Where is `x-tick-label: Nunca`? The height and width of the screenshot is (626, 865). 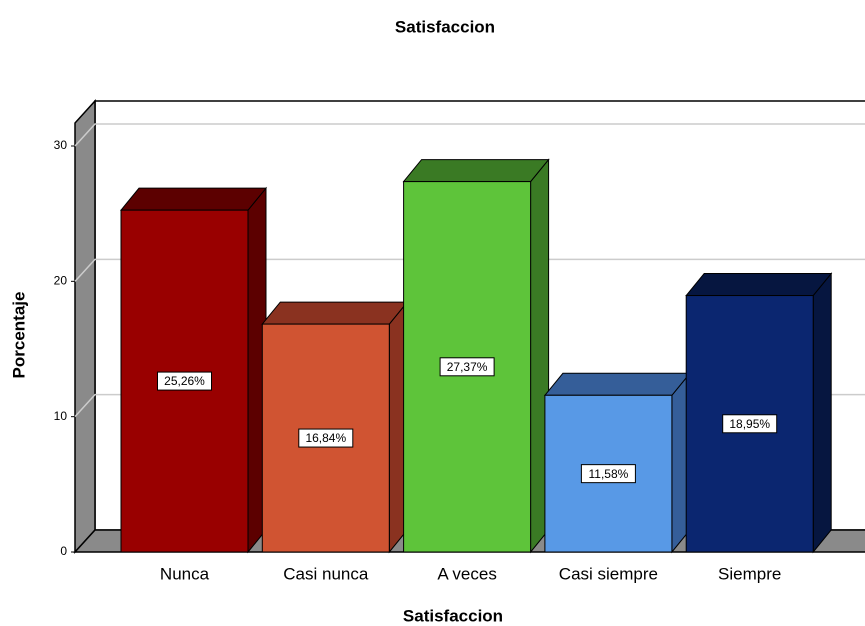
x-tick-label: Nunca is located at coordinates (185, 573).